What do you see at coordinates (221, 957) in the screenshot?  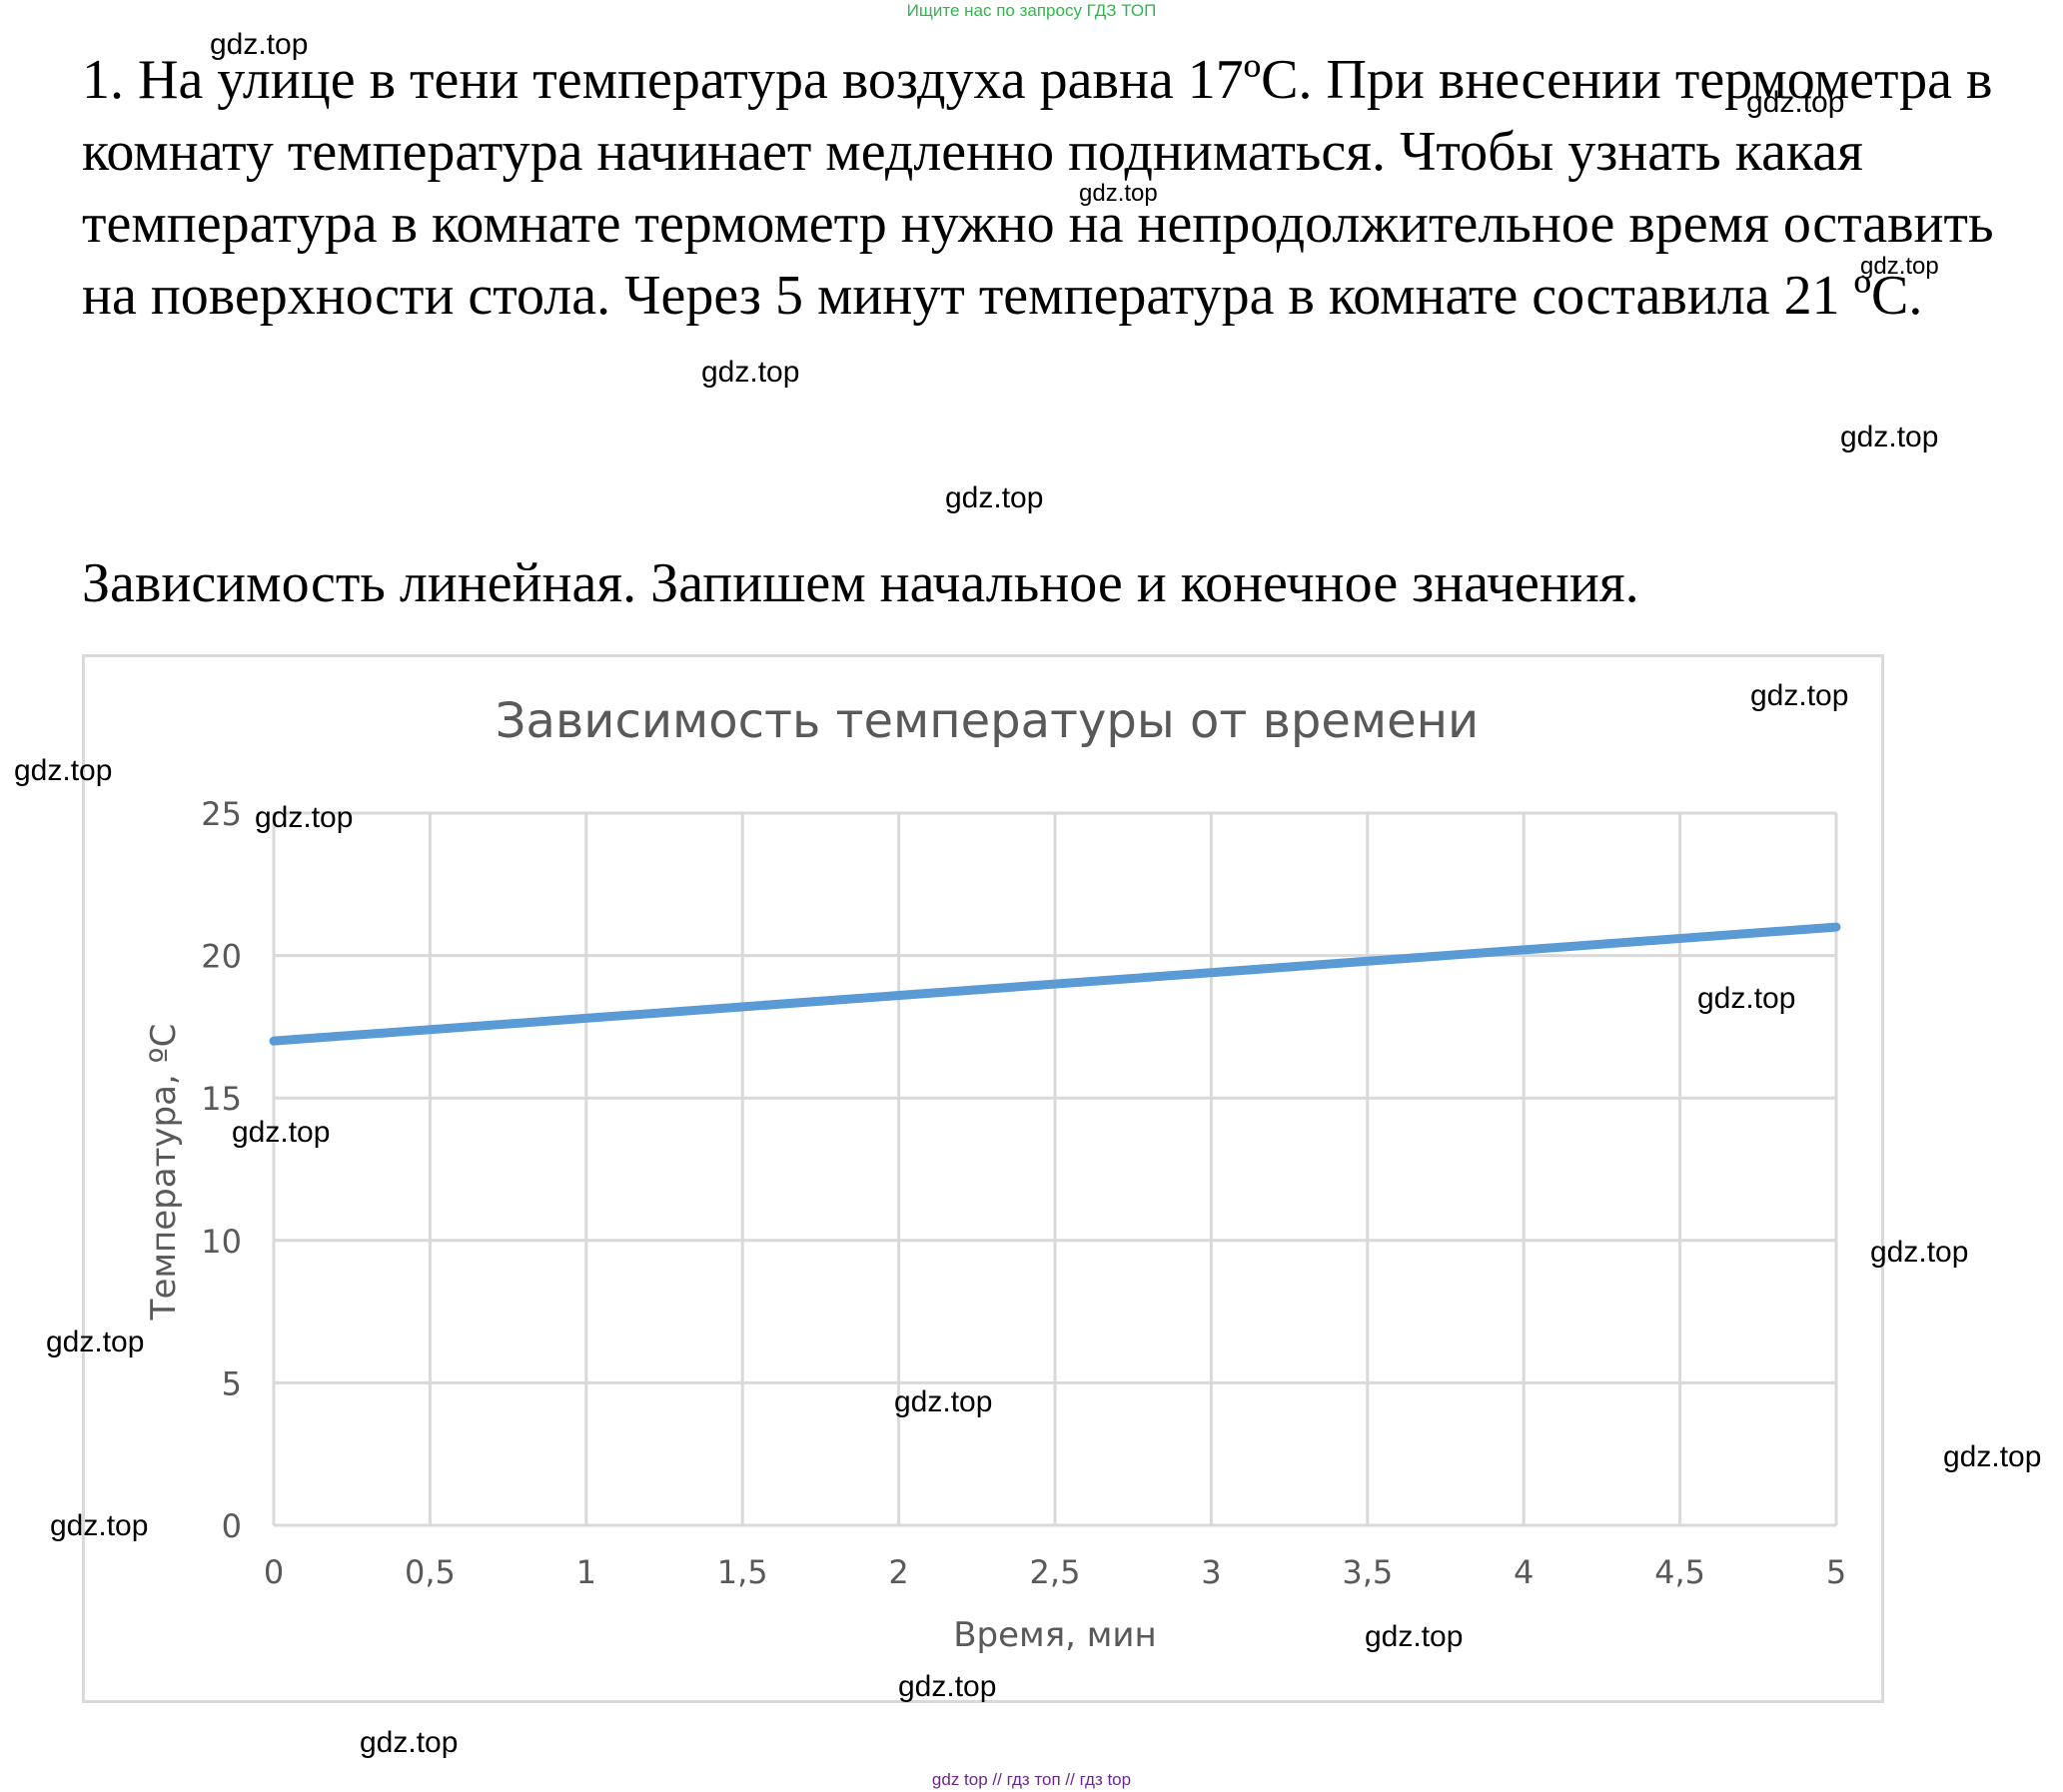 I see `y-tick-label: 20` at bounding box center [221, 957].